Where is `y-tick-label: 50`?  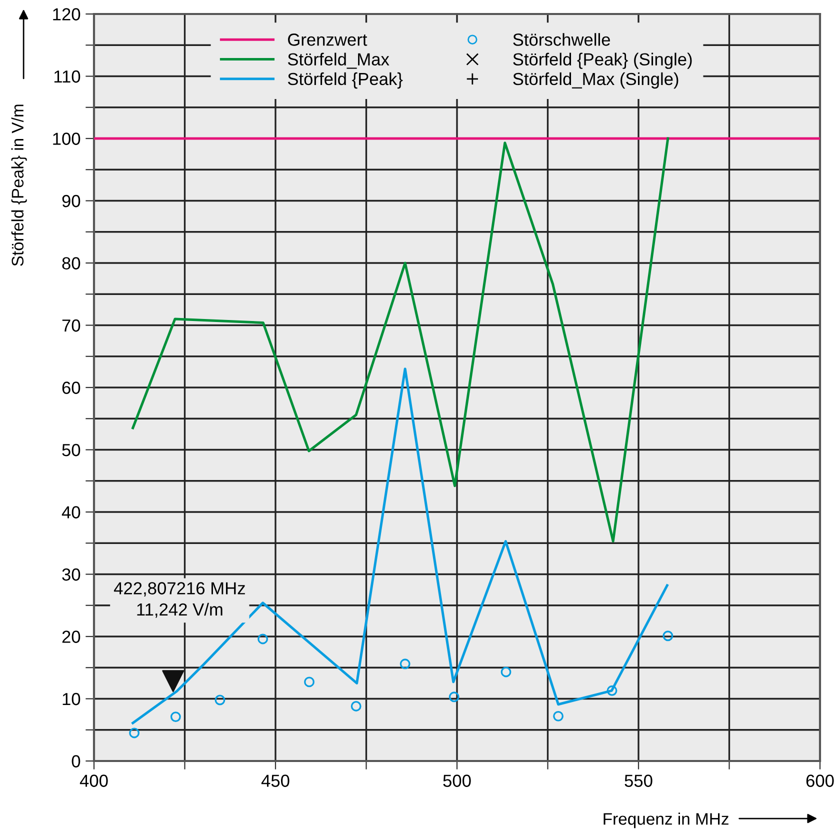
y-tick-label: 50 is located at coordinates (71, 450).